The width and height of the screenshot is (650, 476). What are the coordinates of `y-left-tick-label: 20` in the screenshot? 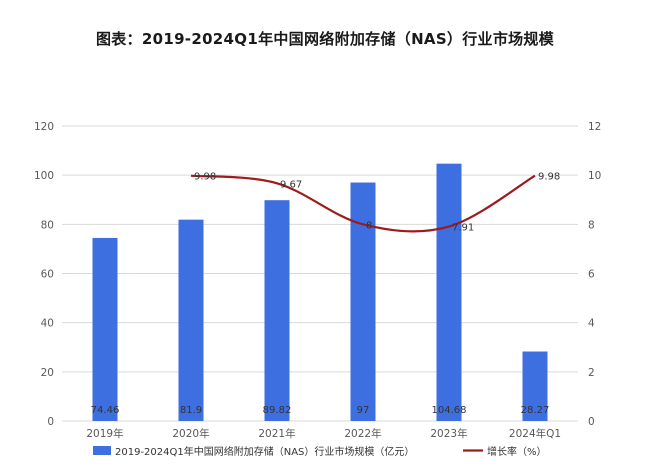 It's located at (47, 373).